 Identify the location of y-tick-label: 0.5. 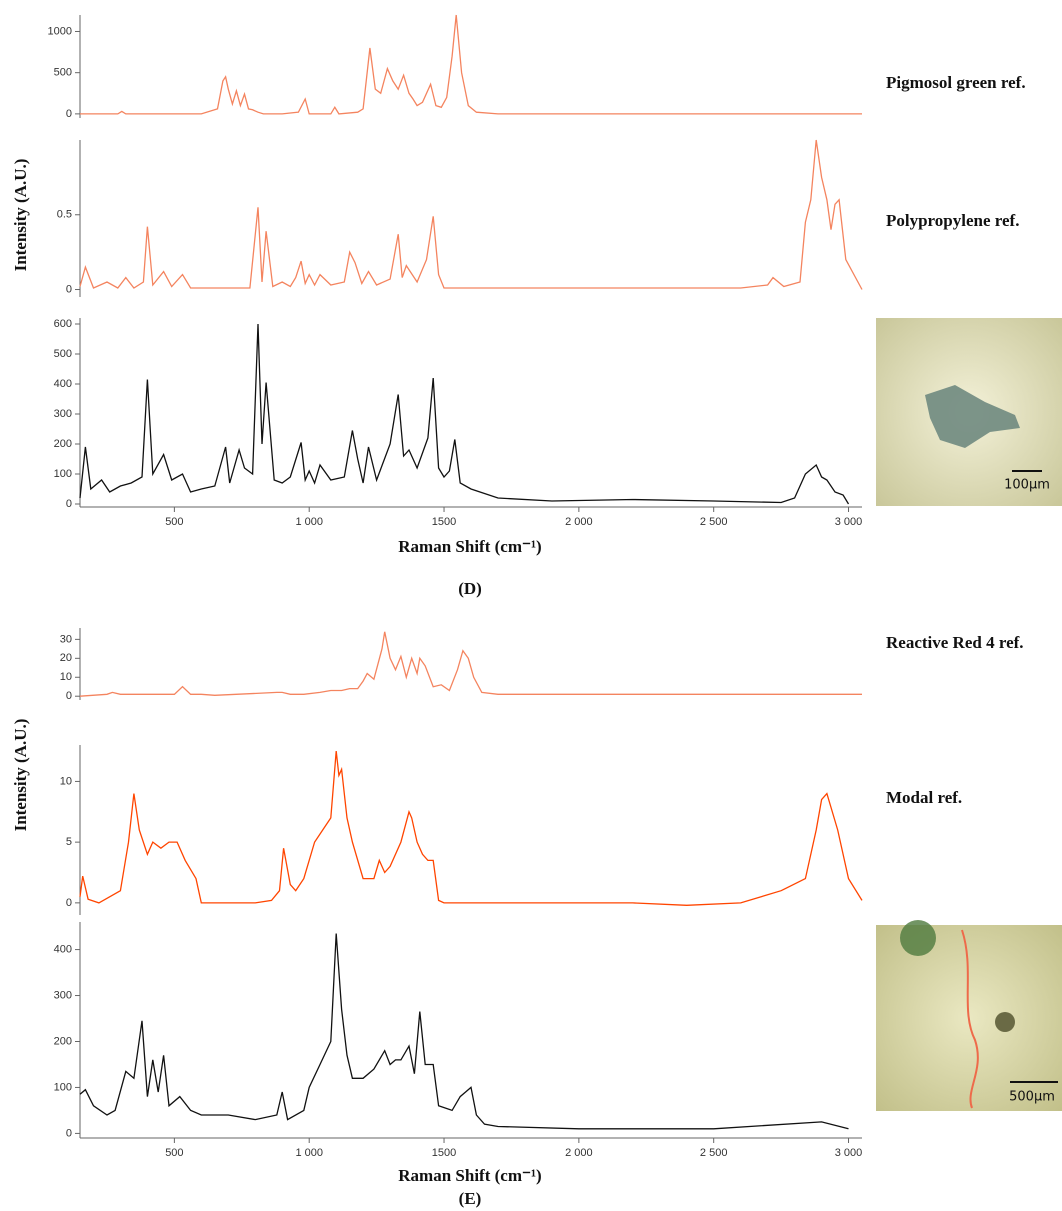
(64, 215).